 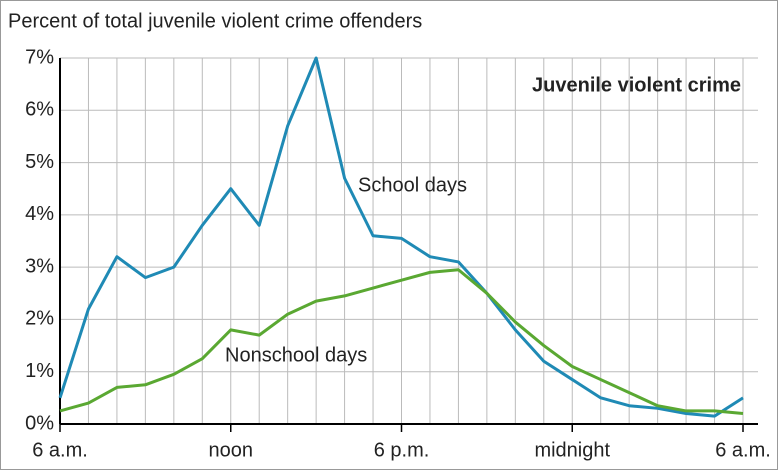 I want to click on y-tick-label: 5%, so click(x=39, y=162).